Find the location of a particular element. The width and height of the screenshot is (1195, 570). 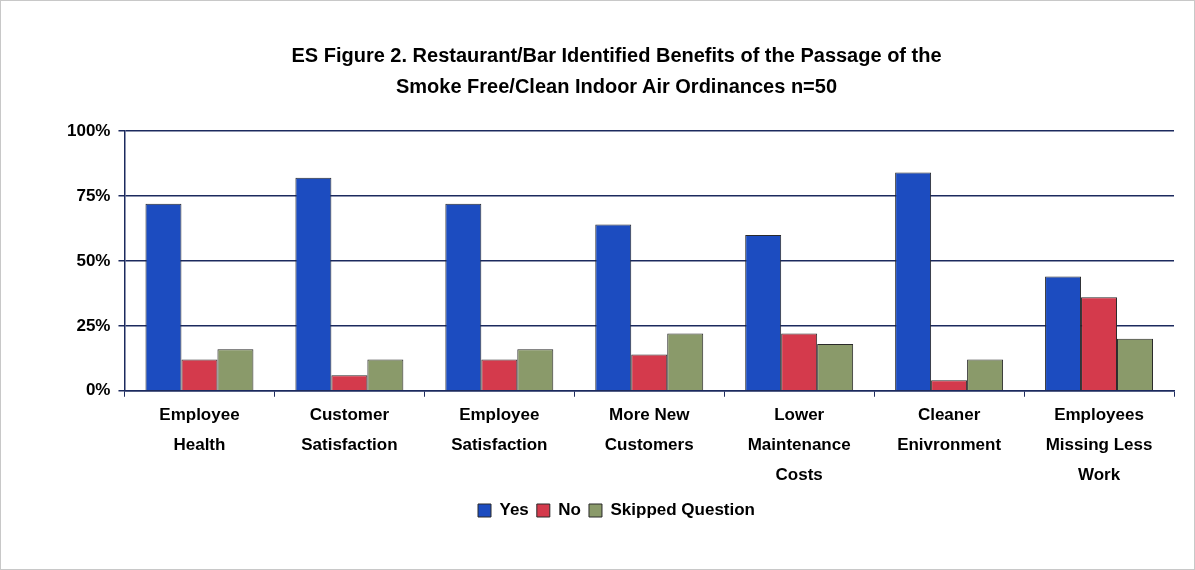

y-tick-label: 25% is located at coordinates (93, 325).